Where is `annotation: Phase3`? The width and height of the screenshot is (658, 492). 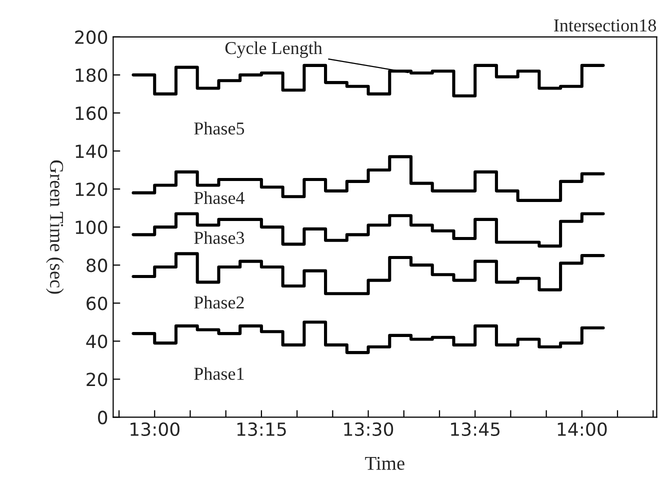 annotation: Phase3 is located at coordinates (219, 237).